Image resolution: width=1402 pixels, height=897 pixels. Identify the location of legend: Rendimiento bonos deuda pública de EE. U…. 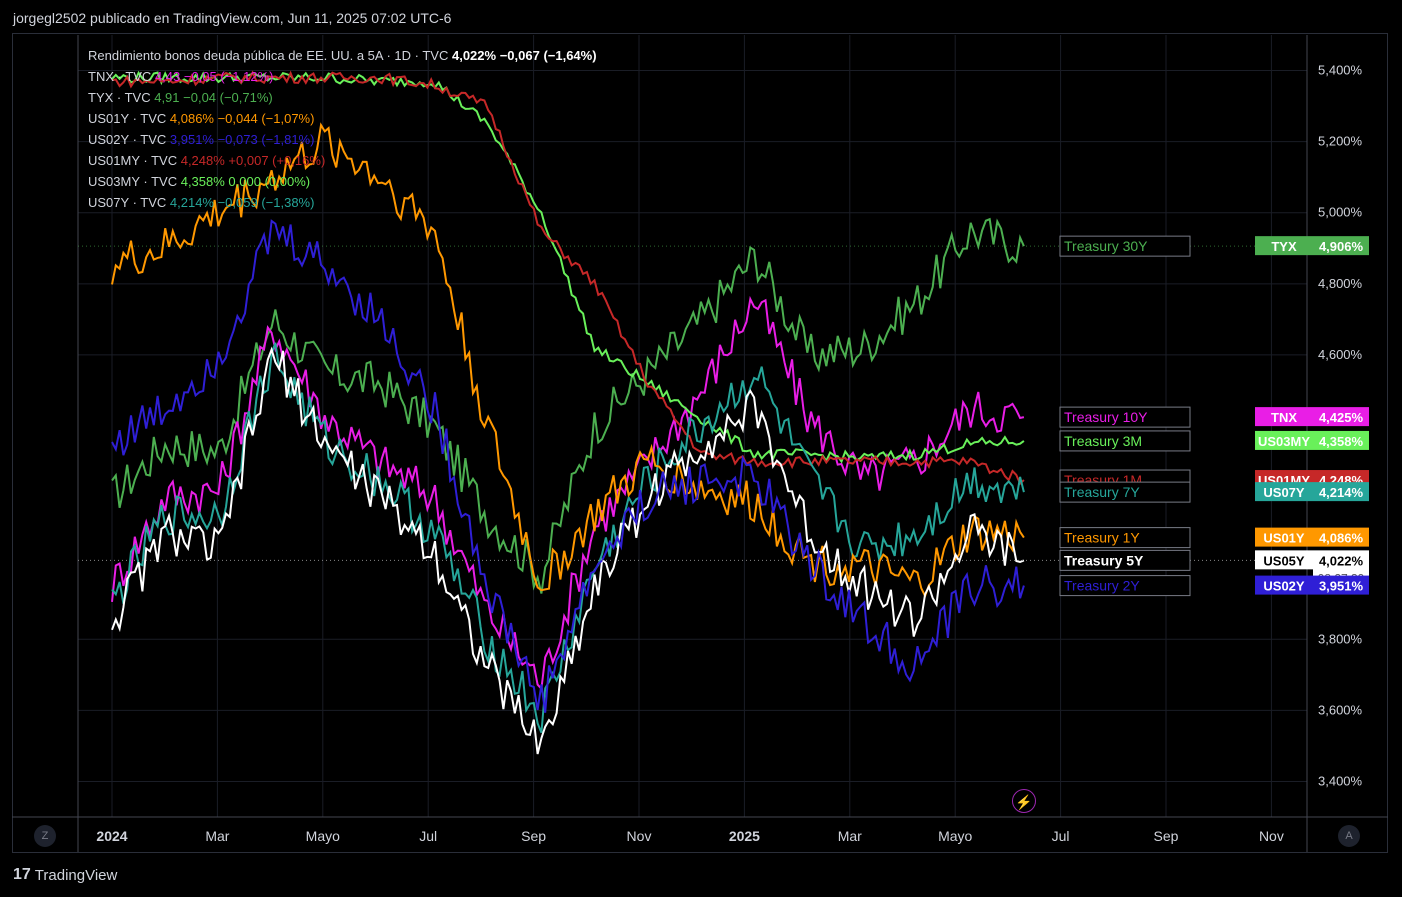
(342, 129).